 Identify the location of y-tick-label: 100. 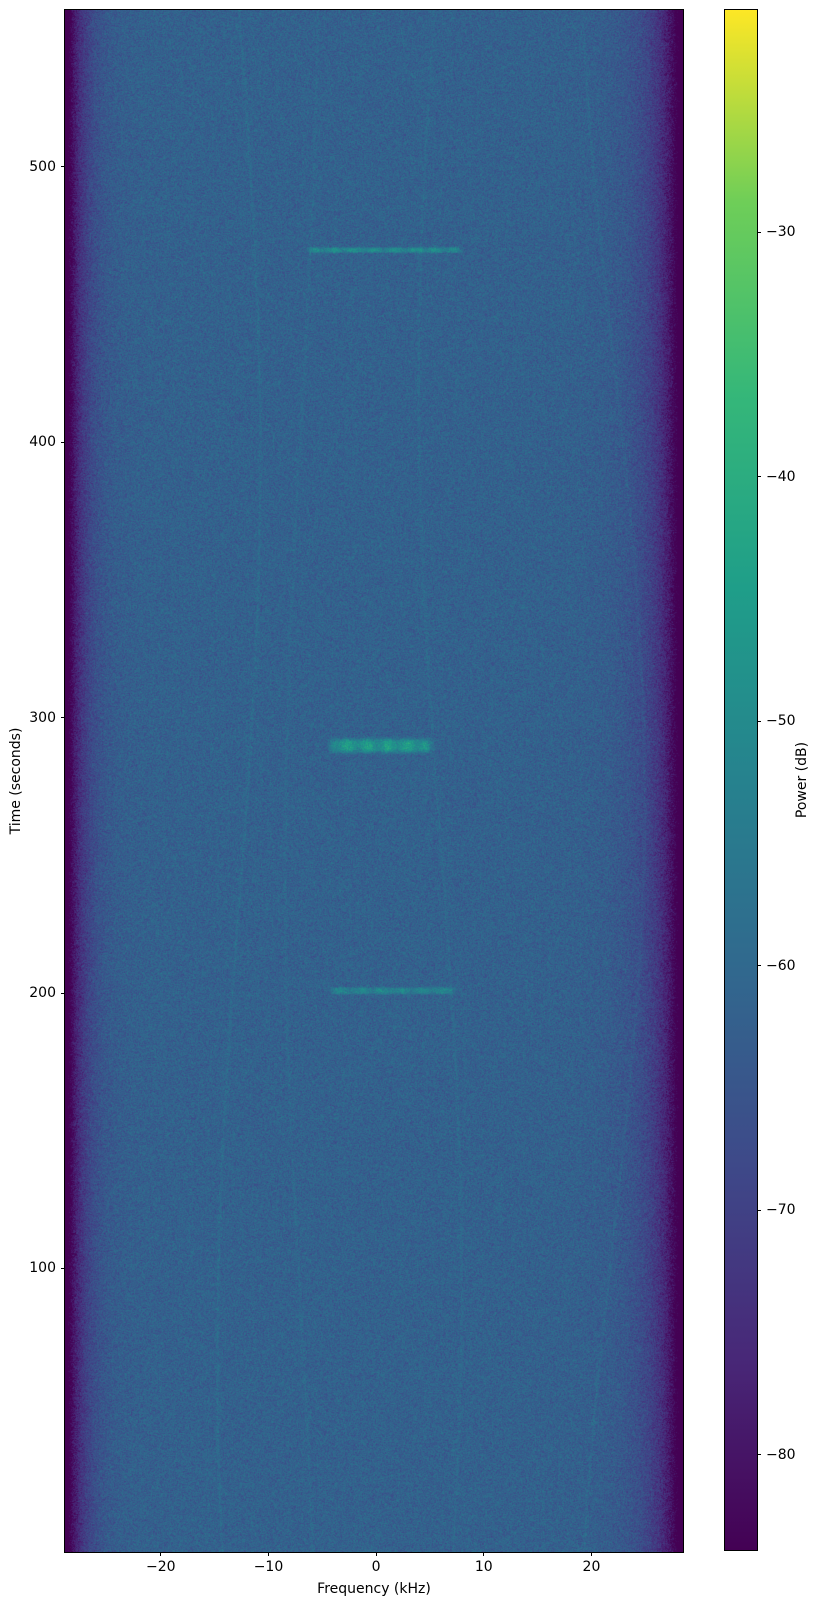
(42, 1268).